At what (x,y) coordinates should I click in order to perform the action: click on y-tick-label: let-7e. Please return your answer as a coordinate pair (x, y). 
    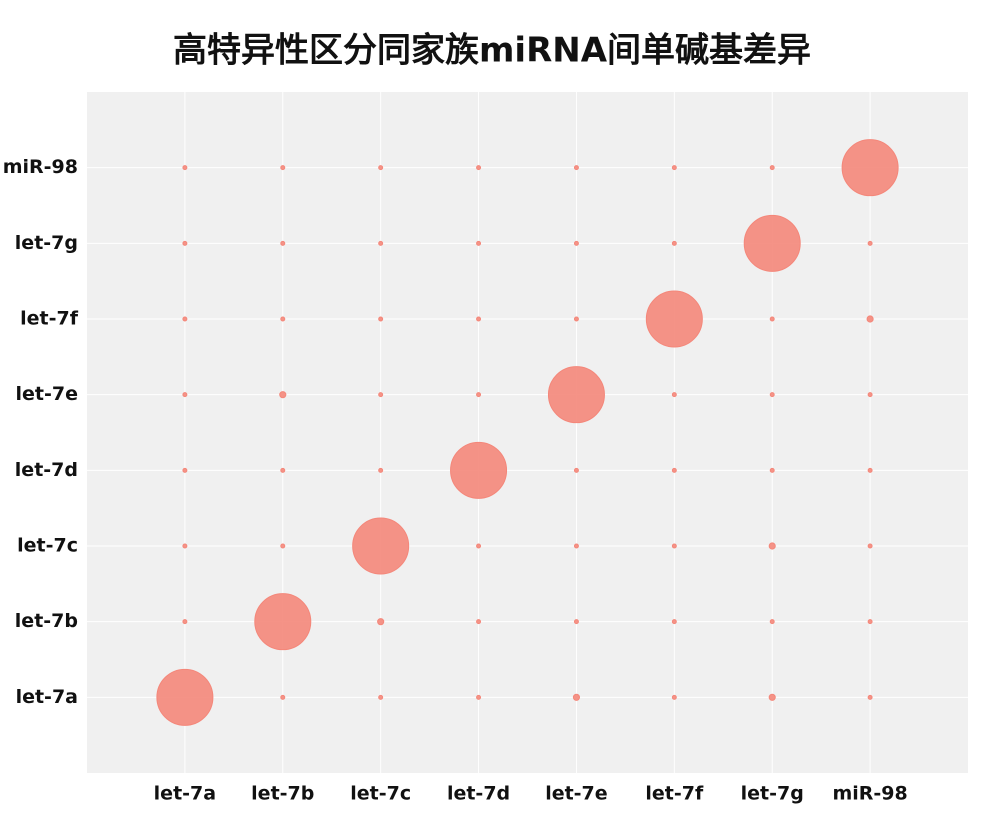
    Looking at the image, I should click on (47, 394).